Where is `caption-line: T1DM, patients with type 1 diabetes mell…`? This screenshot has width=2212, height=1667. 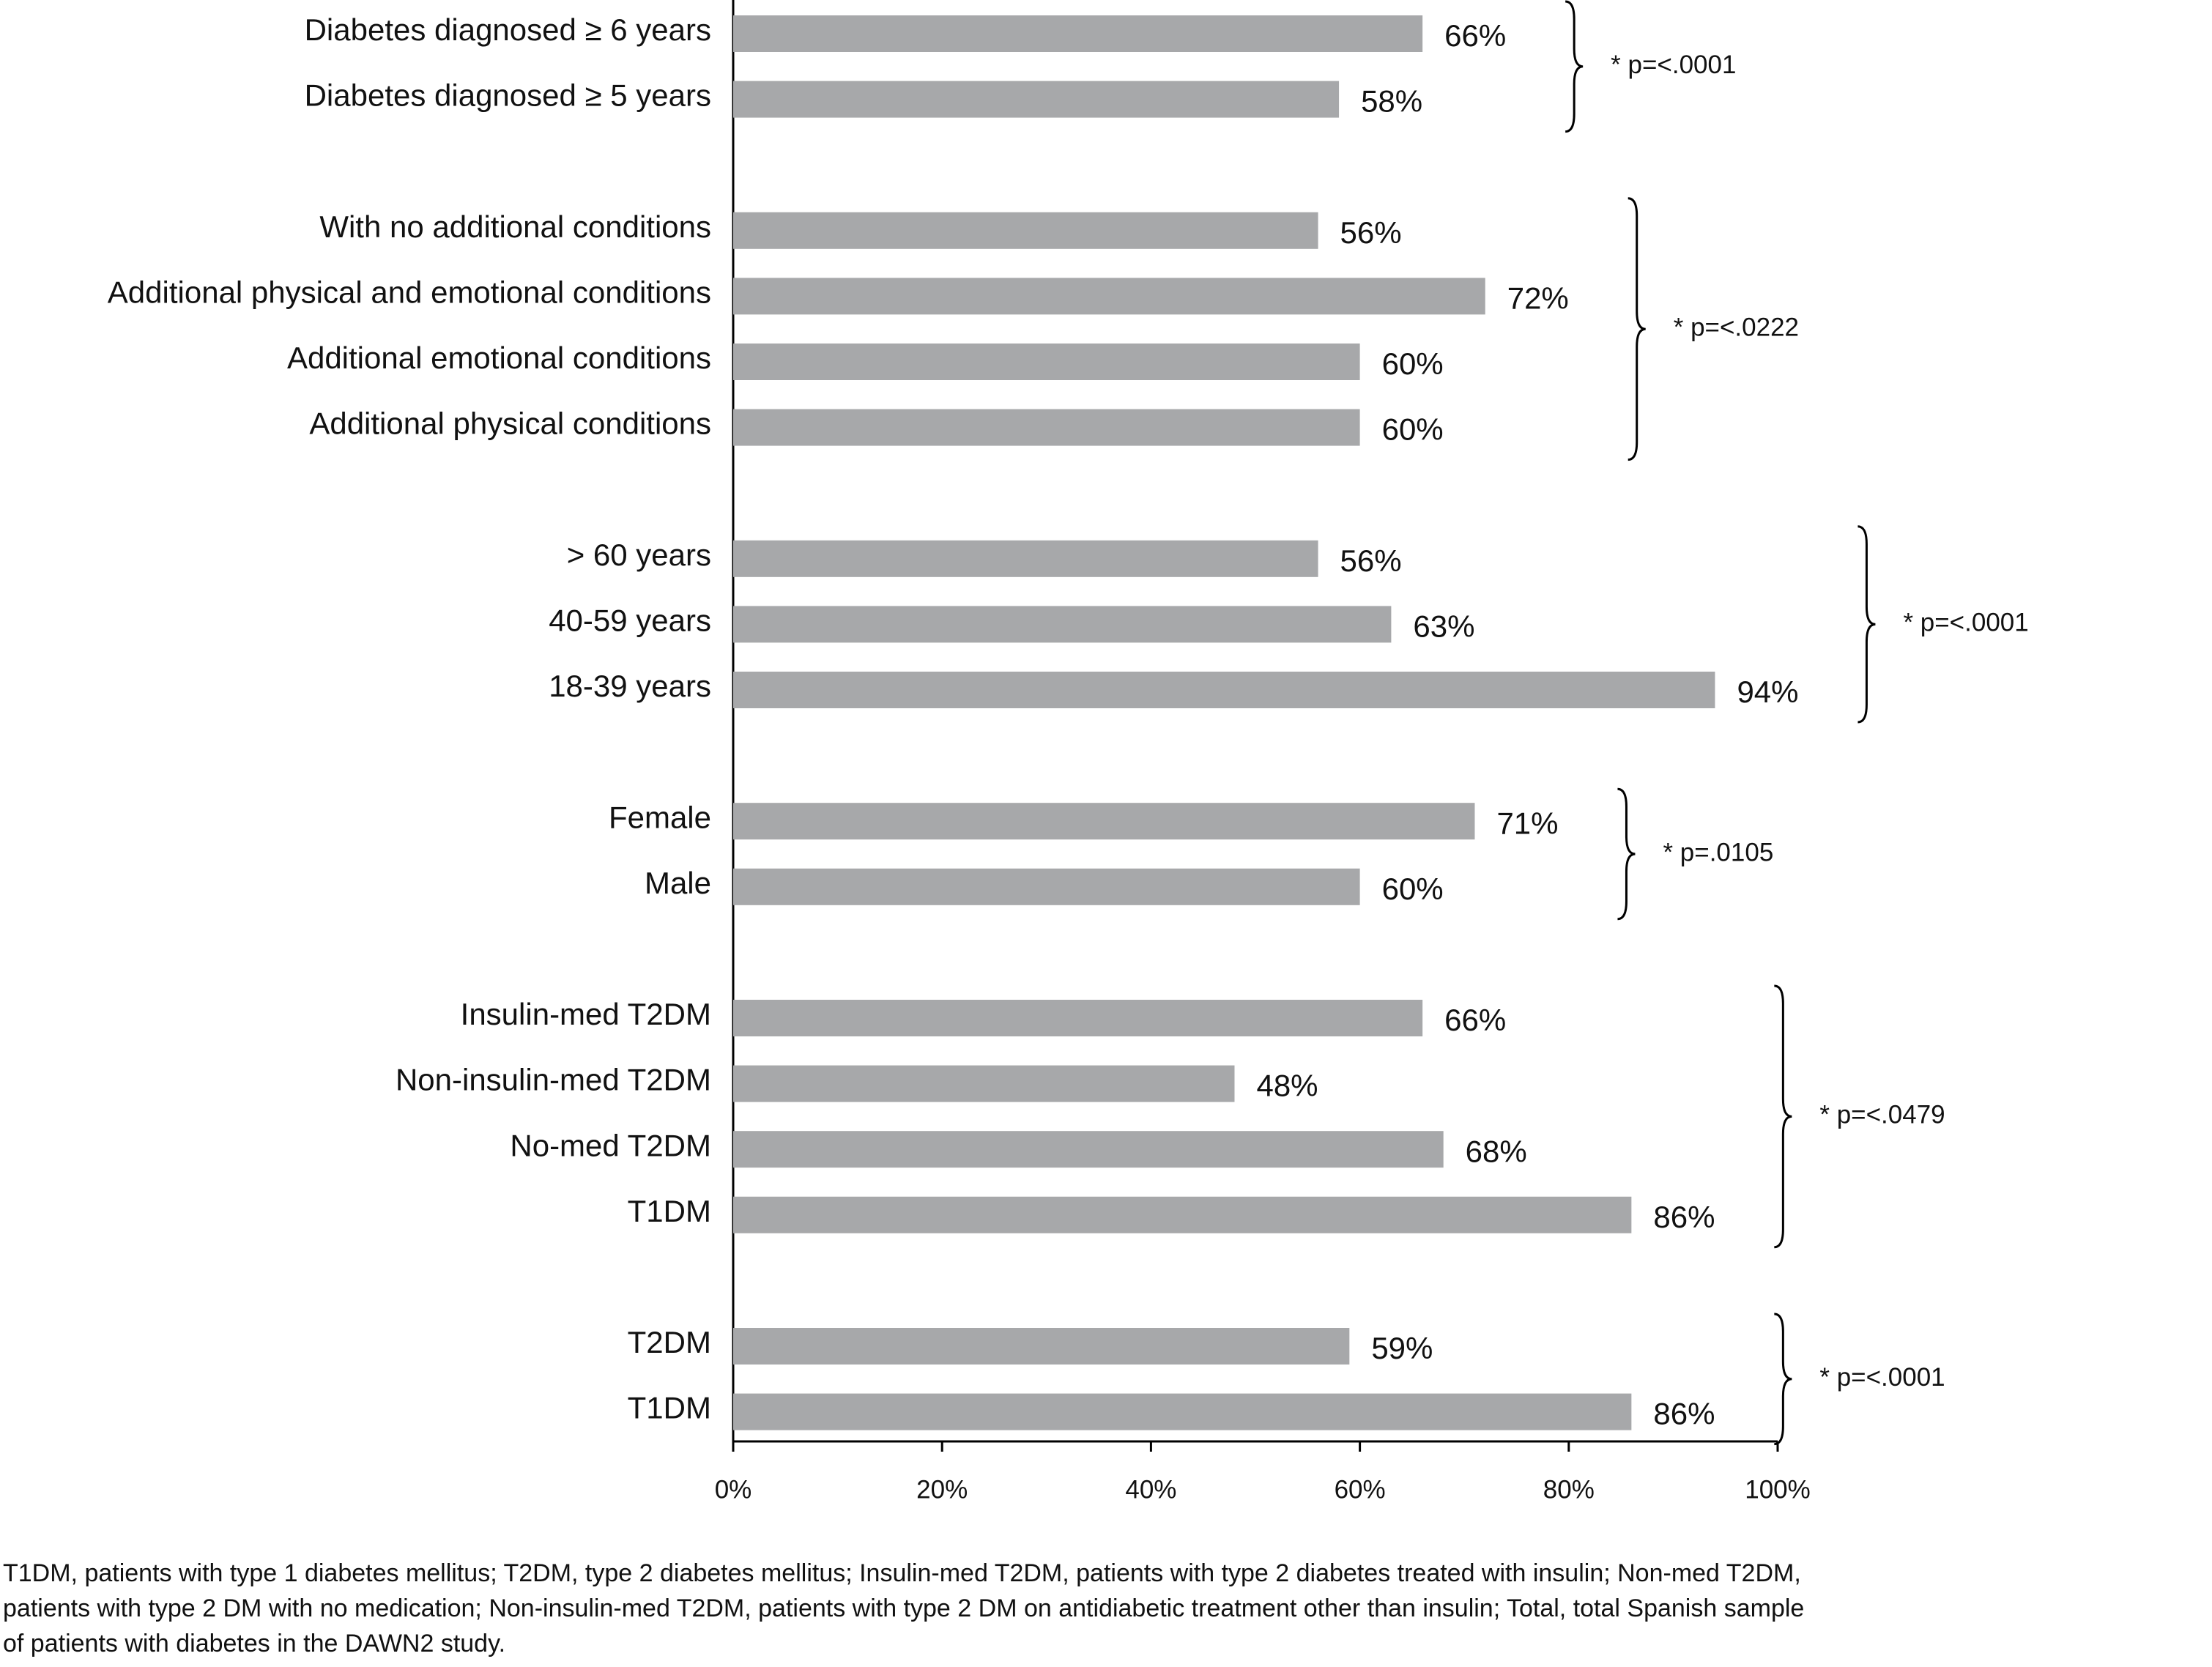
caption-line: T1DM, patients with type 1 diabetes mell… is located at coordinates (902, 1573).